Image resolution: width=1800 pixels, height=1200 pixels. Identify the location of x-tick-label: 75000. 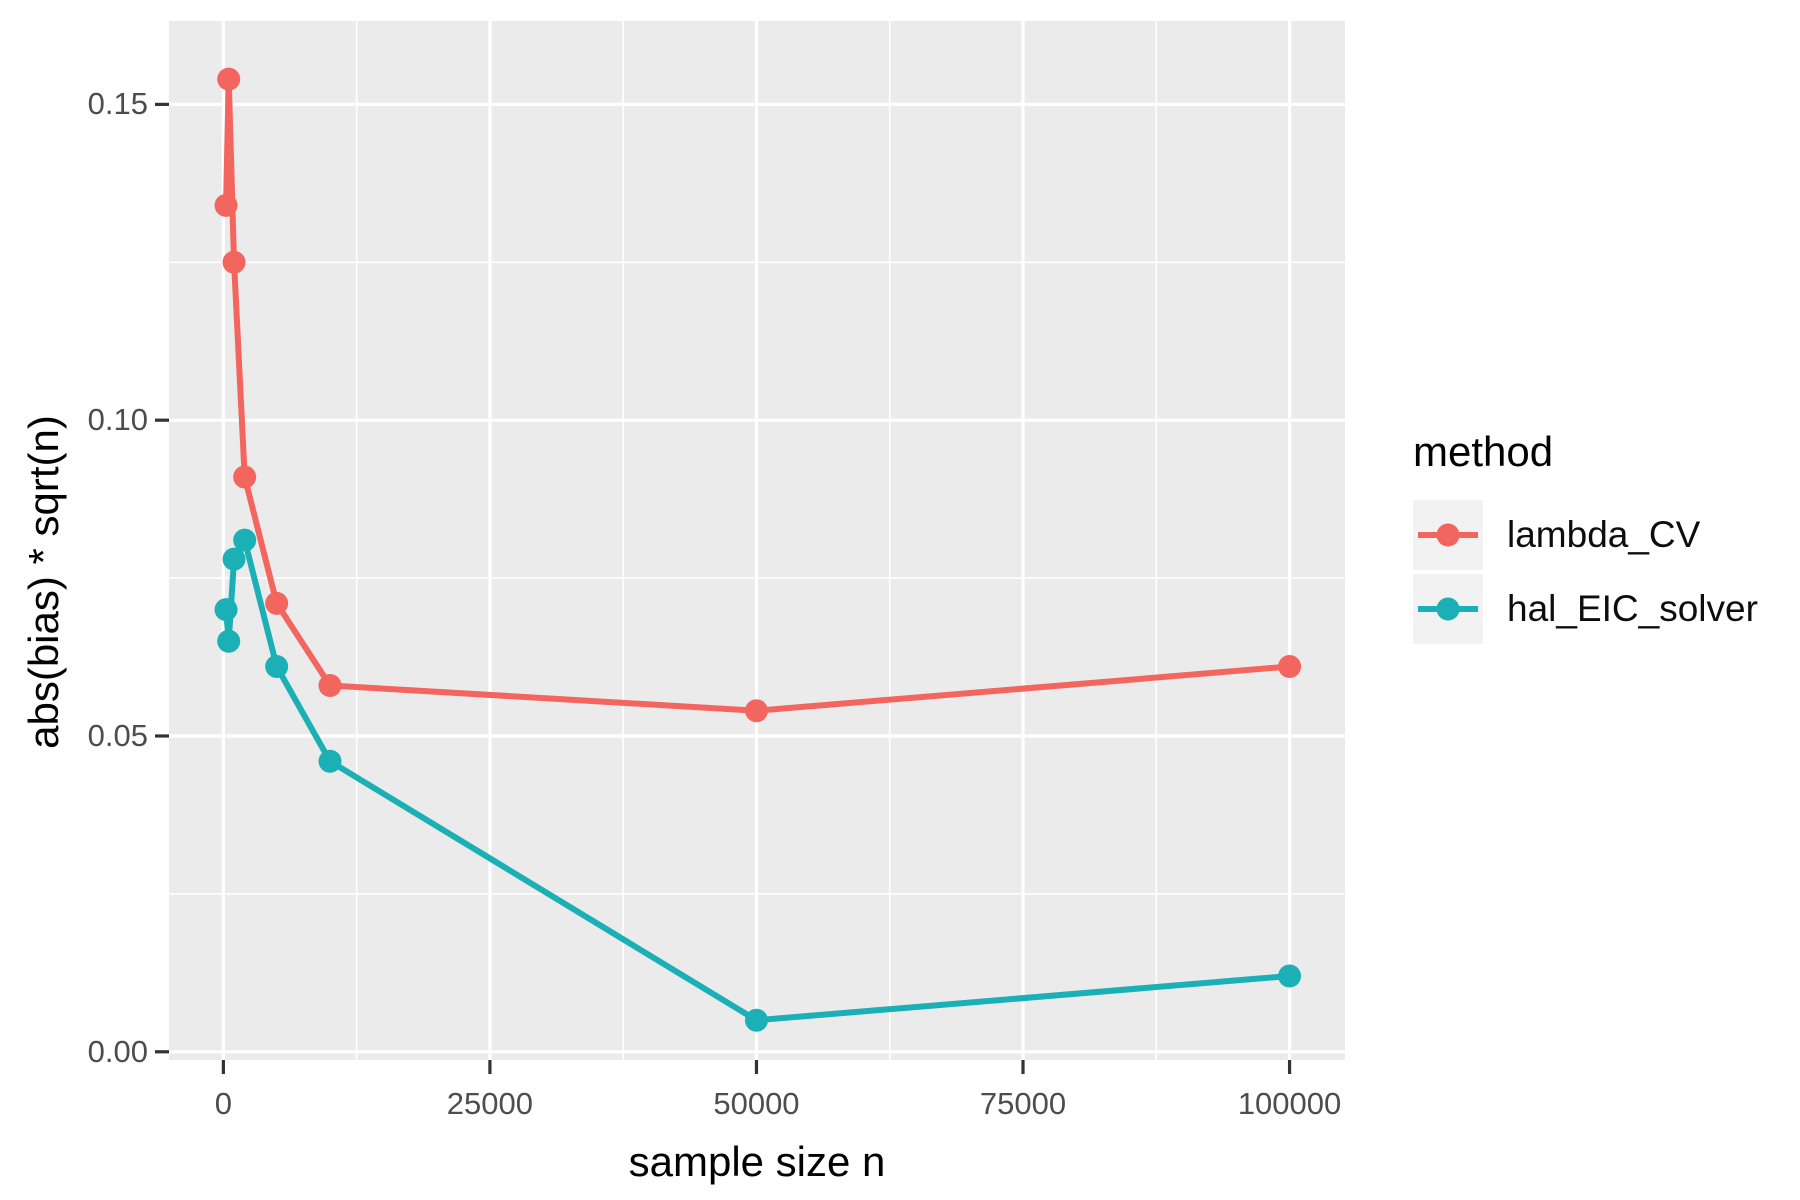
(1023, 1103).